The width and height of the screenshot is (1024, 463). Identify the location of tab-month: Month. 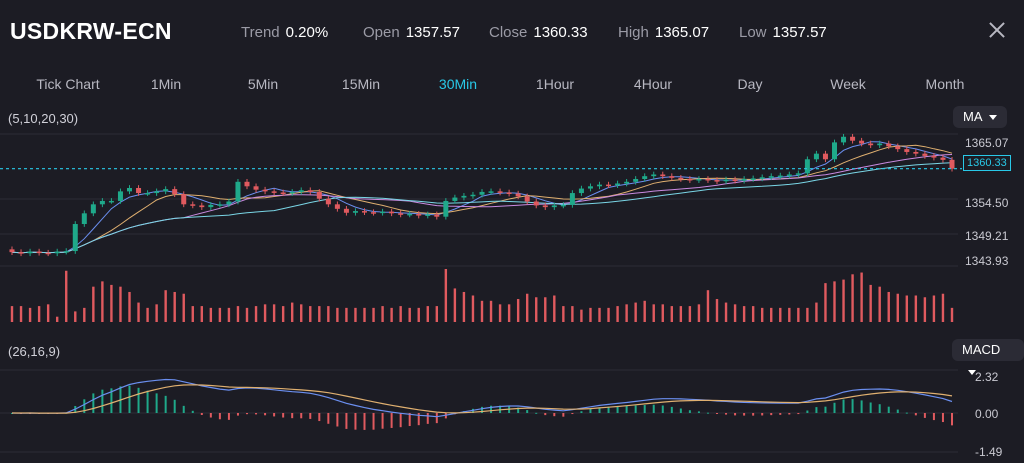
(945, 84).